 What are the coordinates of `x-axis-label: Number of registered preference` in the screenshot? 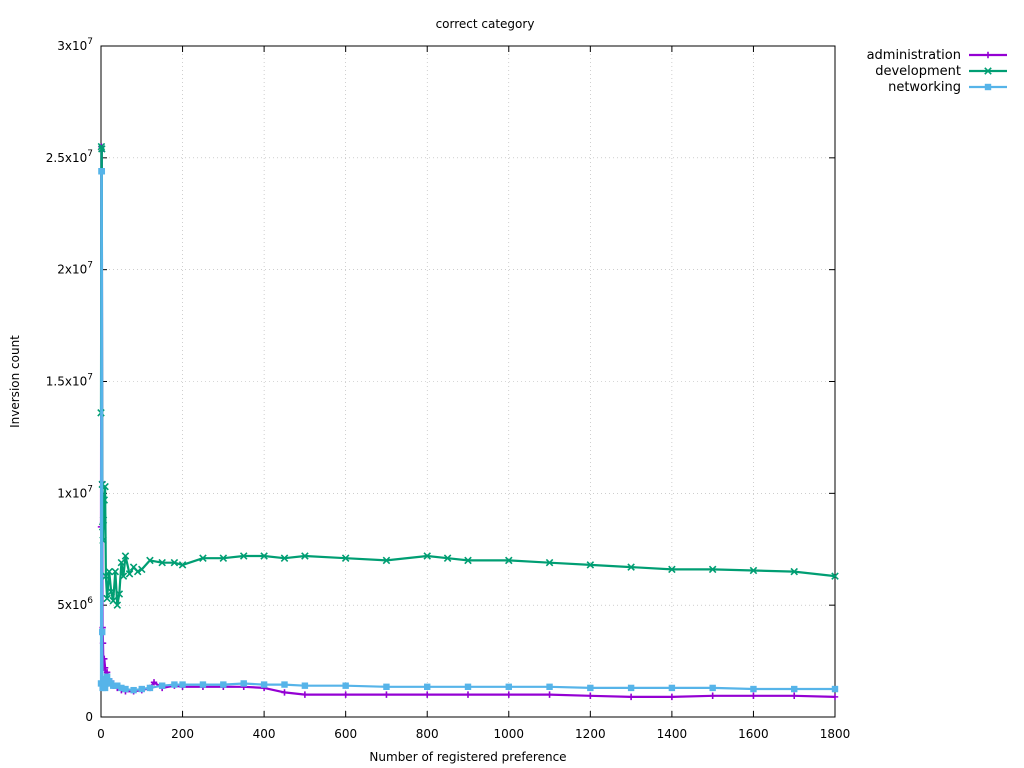 It's located at (467, 757).